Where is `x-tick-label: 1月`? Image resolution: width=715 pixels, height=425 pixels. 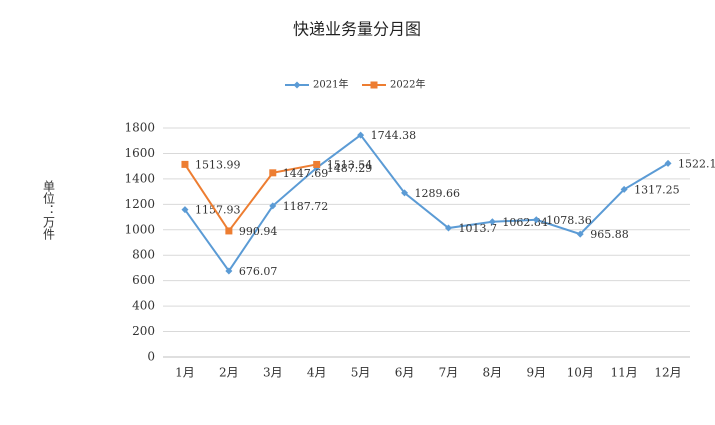
x-tick-label: 1月 is located at coordinates (185, 373).